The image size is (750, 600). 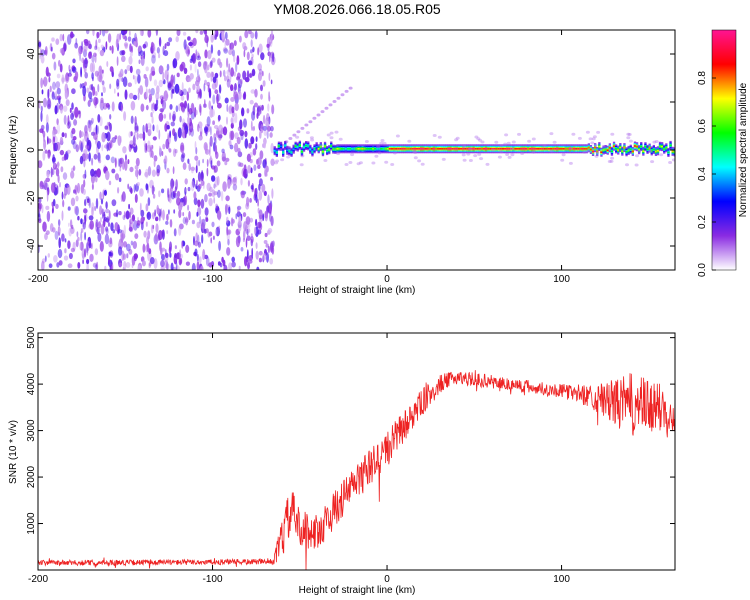 I want to click on x-tick-label: 0, so click(x=387, y=579).